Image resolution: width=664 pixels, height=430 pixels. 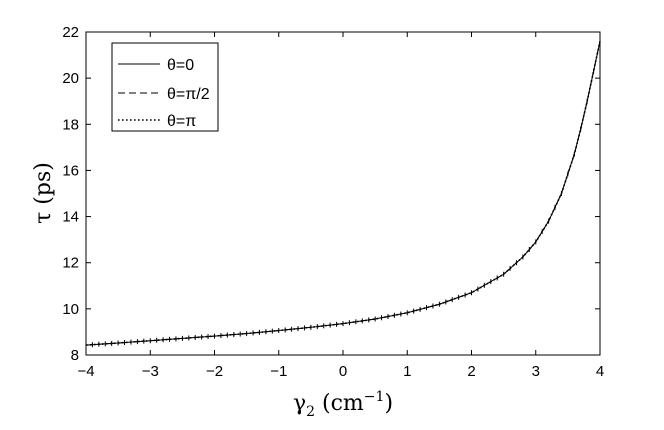 I want to click on x-tick-label: −3, so click(x=150, y=371).